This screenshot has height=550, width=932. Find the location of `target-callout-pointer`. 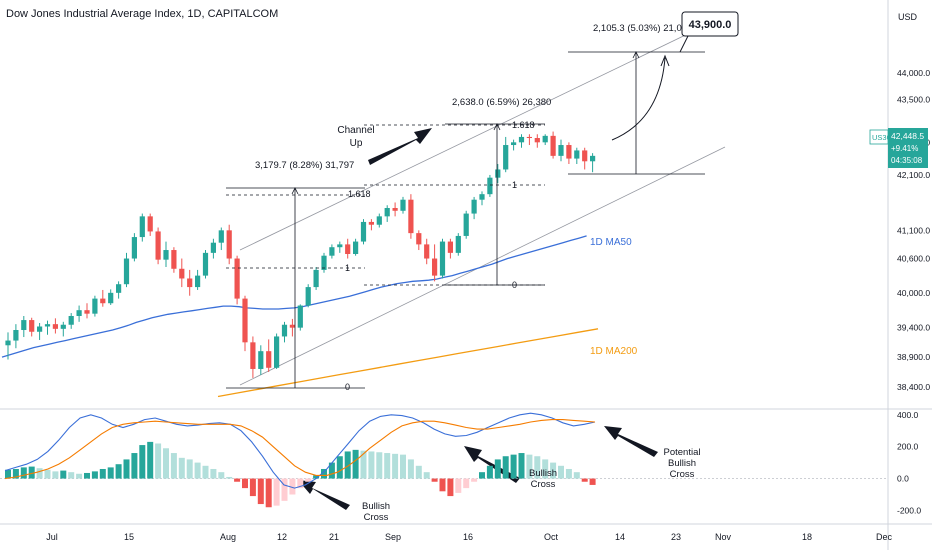

target-callout-pointer is located at coordinates (684, 44).